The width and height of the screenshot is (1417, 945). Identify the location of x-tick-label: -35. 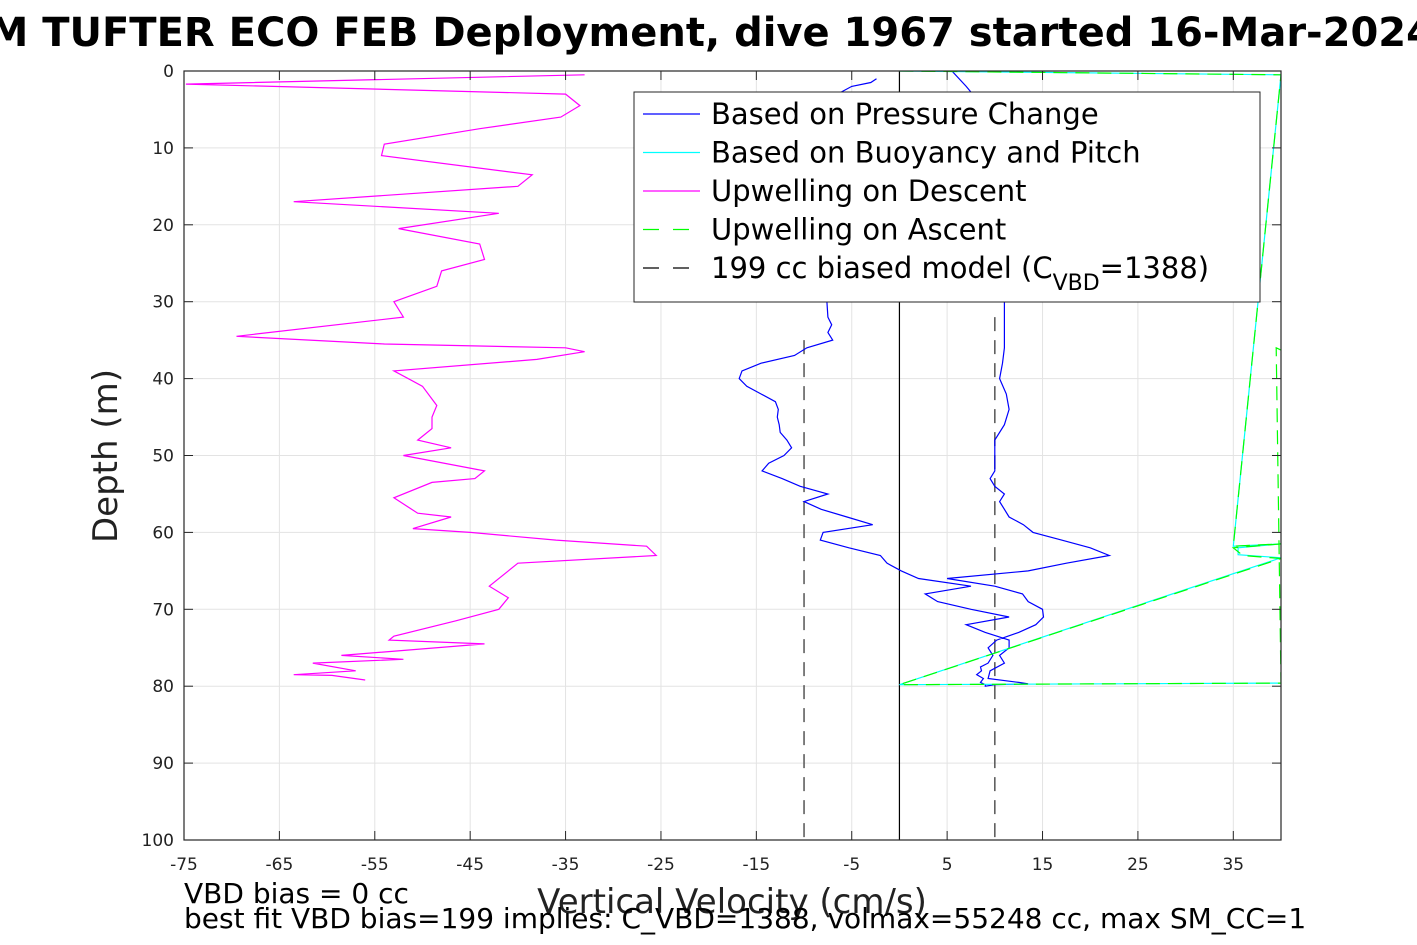
(566, 865).